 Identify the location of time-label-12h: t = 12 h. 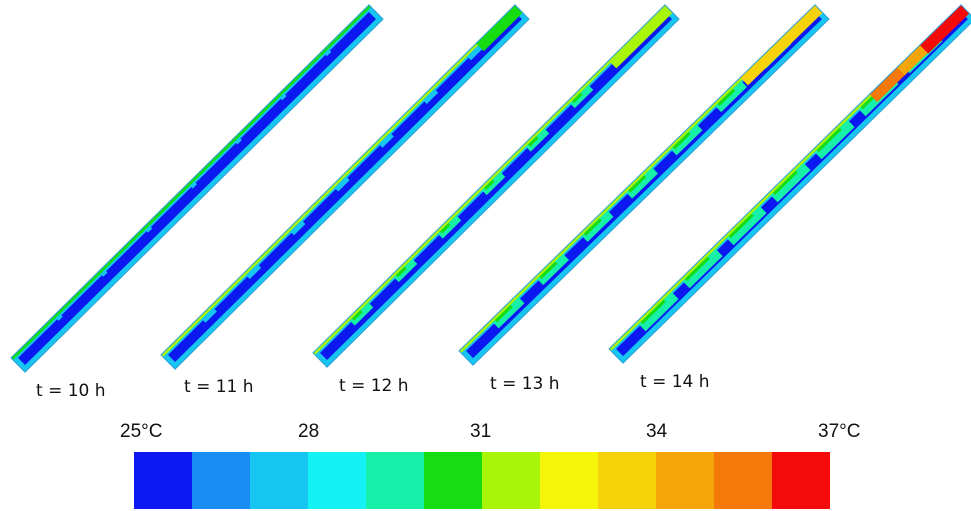
(374, 386).